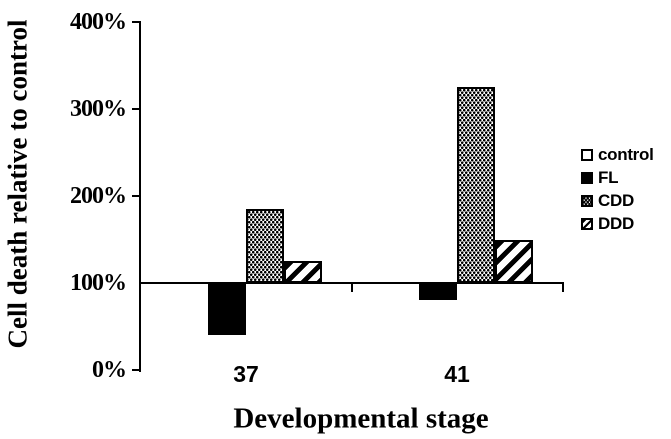  What do you see at coordinates (563, 288) in the screenshot?
I see `x-tick-end` at bounding box center [563, 288].